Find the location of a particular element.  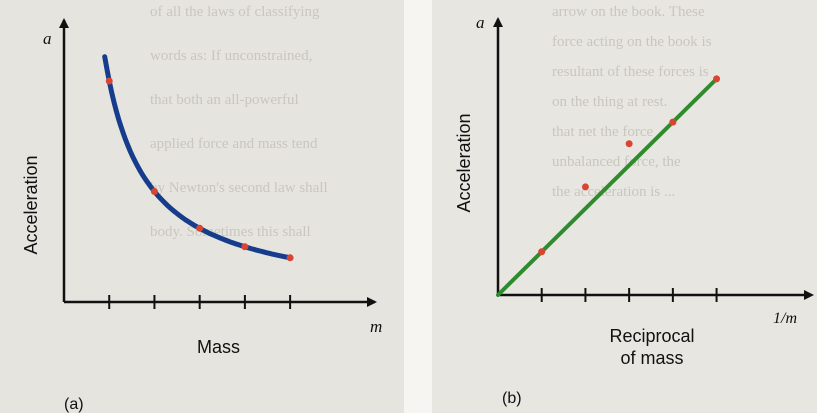

y-axis-arrow-b is located at coordinates (498, 22).